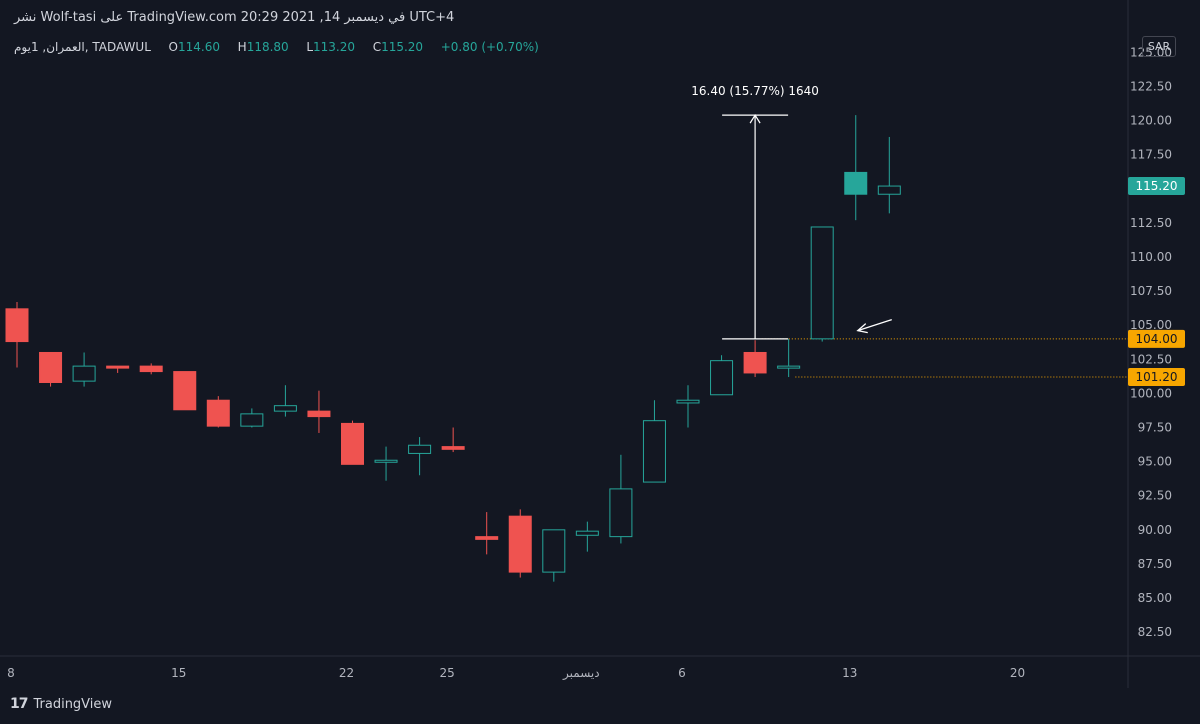  Describe the element at coordinates (310, 47) in the screenshot. I see `low-label: L` at that location.